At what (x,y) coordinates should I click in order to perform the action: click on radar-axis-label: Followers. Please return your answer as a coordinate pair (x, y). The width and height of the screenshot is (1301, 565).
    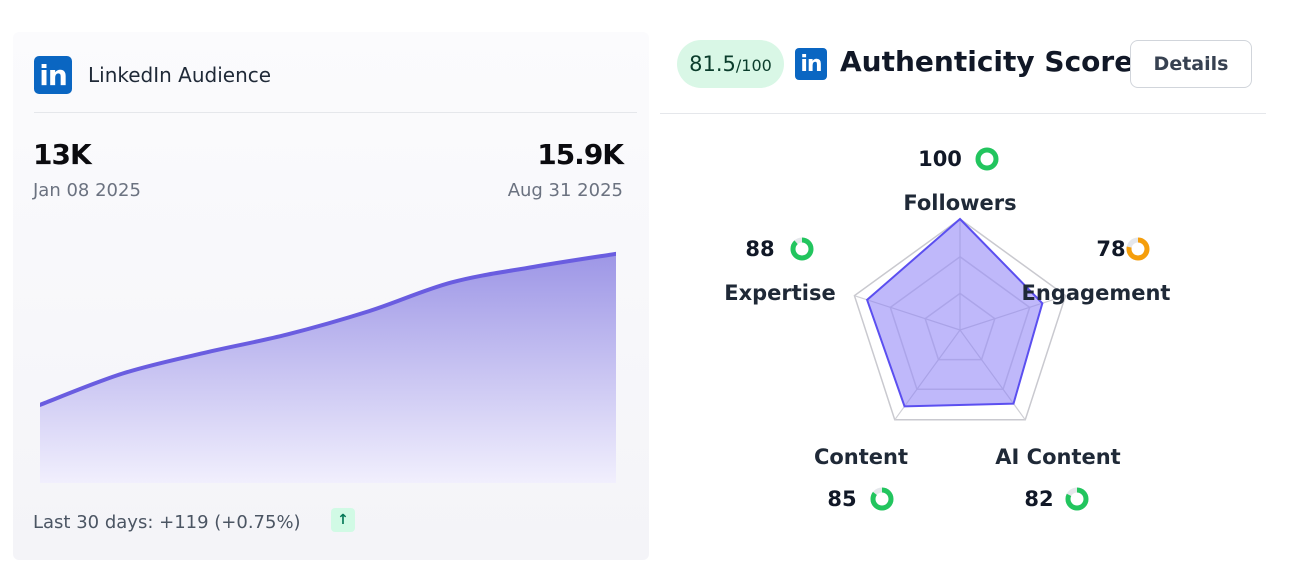
    Looking at the image, I should click on (959, 203).